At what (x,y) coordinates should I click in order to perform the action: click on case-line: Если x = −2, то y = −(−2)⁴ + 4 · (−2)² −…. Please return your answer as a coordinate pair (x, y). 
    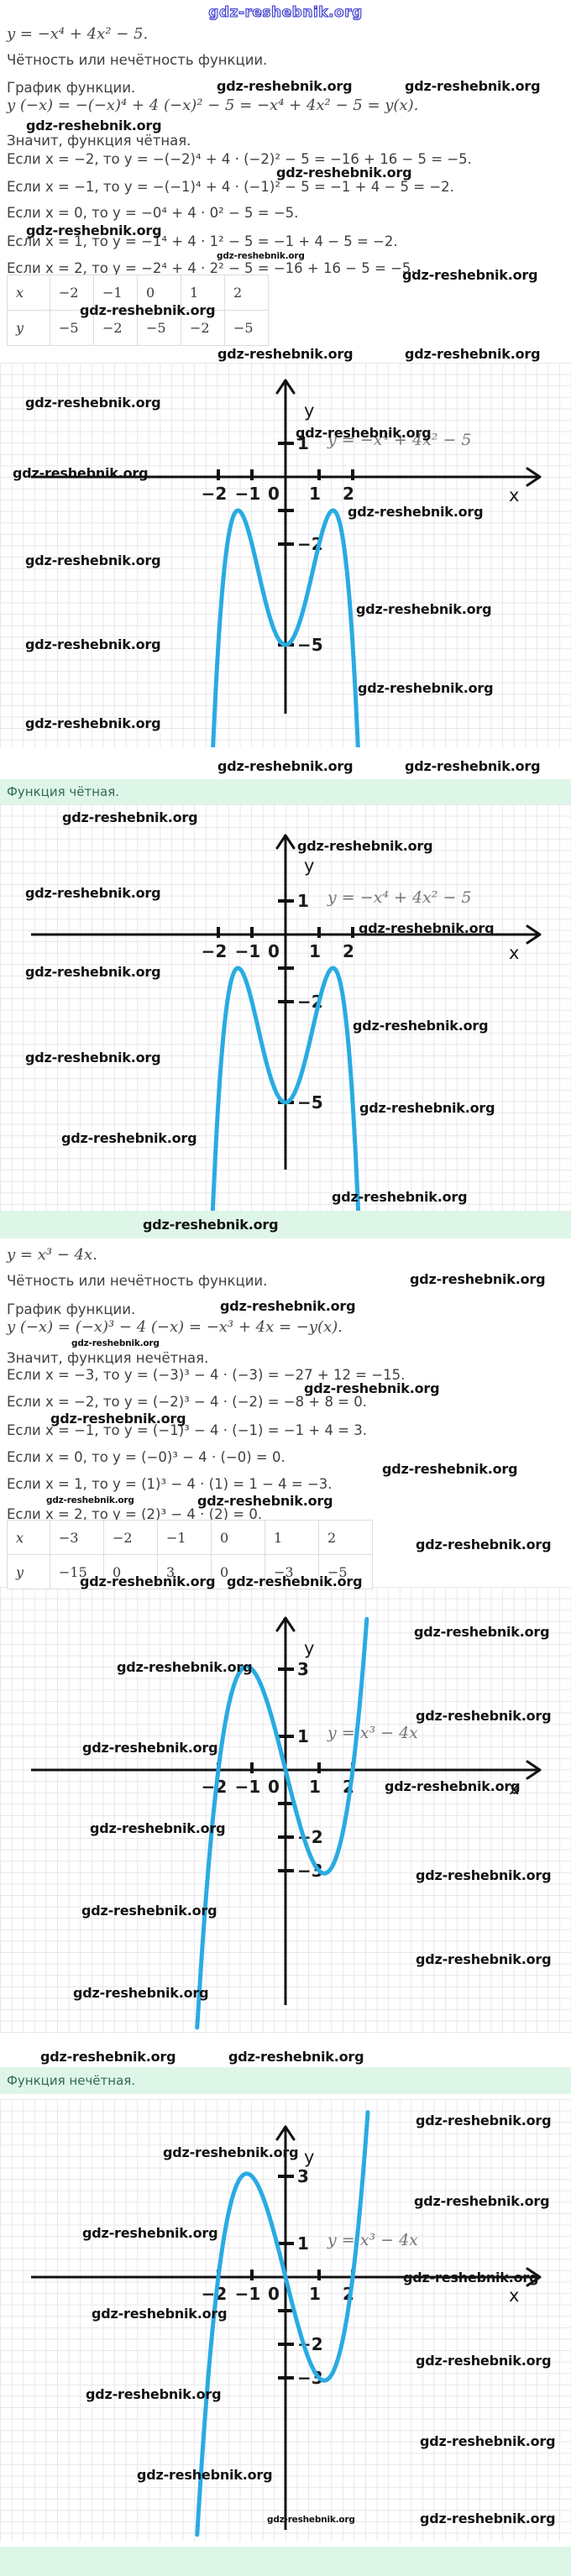
    Looking at the image, I should click on (239, 159).